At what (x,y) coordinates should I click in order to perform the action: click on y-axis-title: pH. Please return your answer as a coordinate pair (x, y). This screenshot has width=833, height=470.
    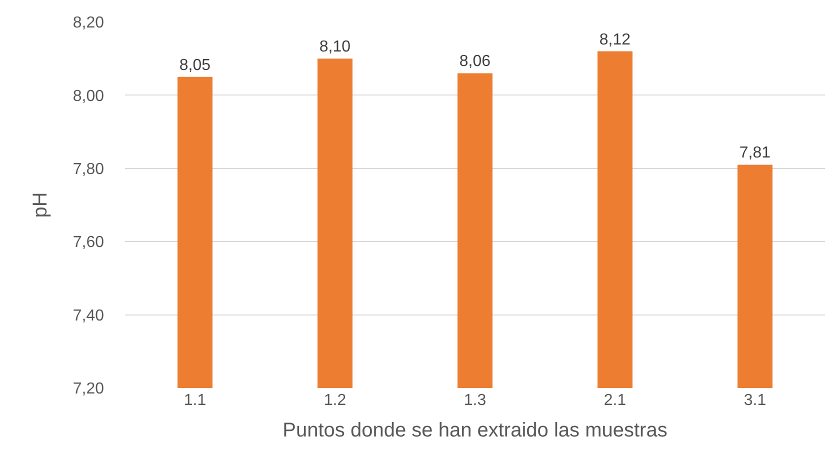
    Looking at the image, I should click on (40, 205).